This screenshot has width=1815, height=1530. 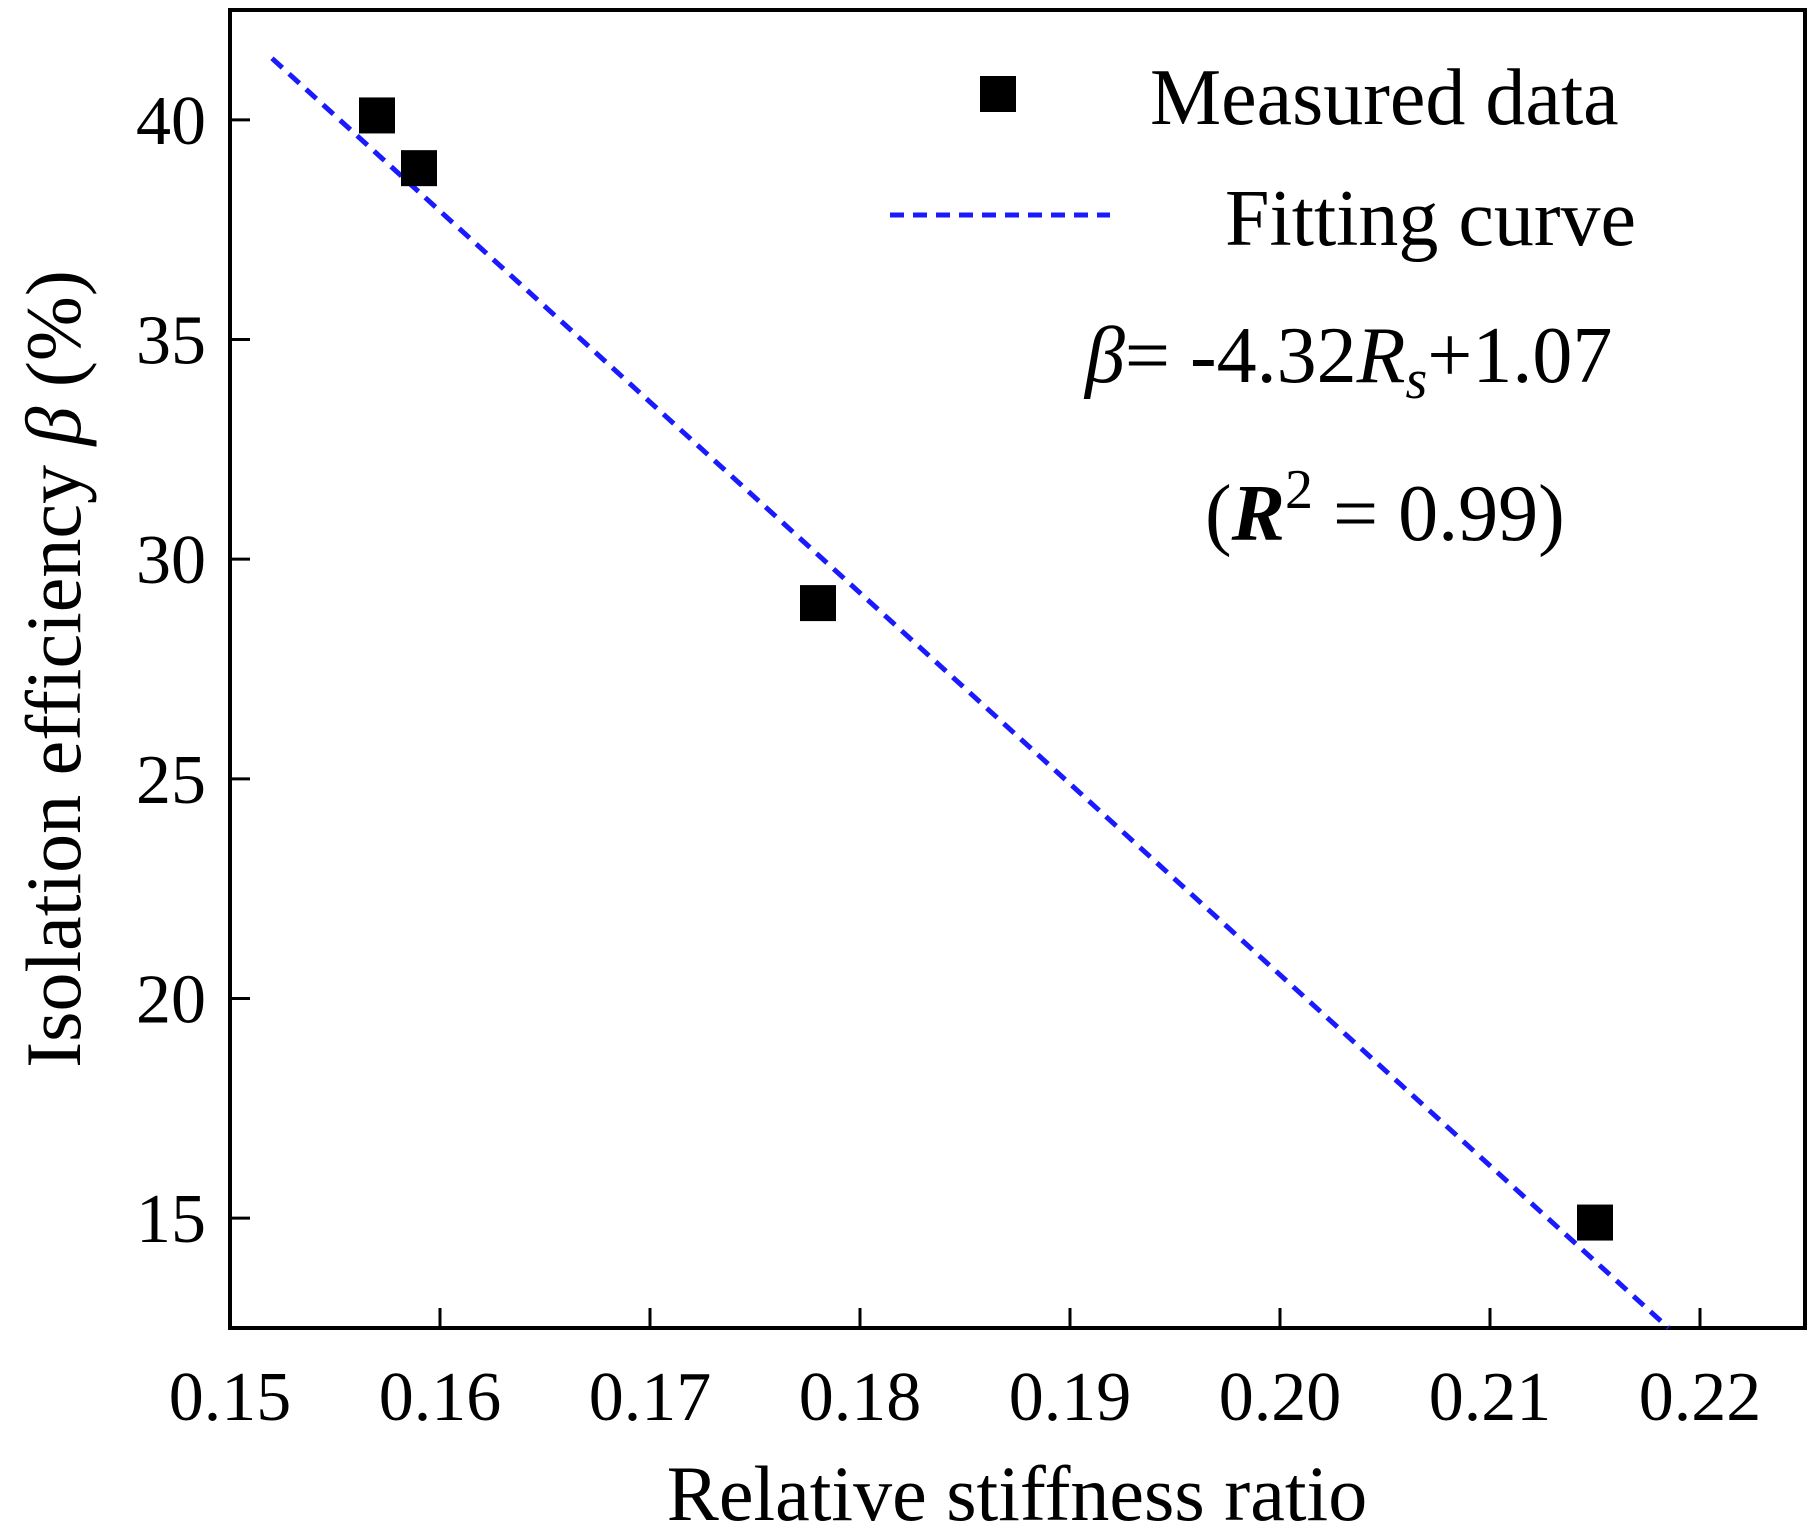 I want to click on legend-marker-measured, so click(x=998, y=94).